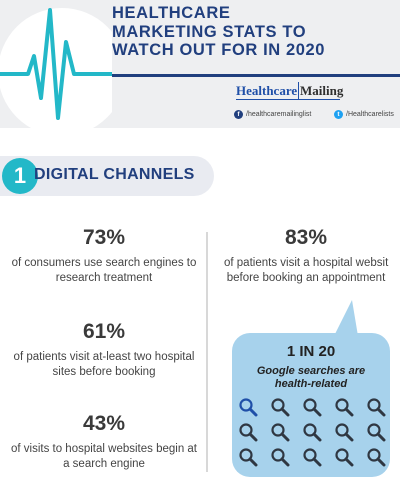  Describe the element at coordinates (209, 31) in the screenshot. I see `title-line-2: MARKETING STATS TO` at that location.